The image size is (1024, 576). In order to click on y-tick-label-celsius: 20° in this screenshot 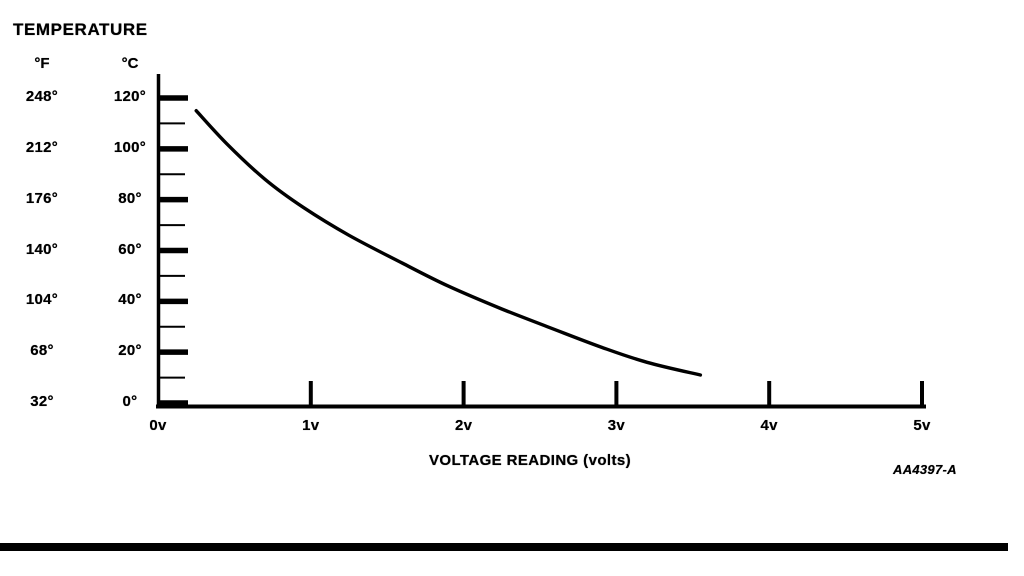, I will do `click(130, 351)`.